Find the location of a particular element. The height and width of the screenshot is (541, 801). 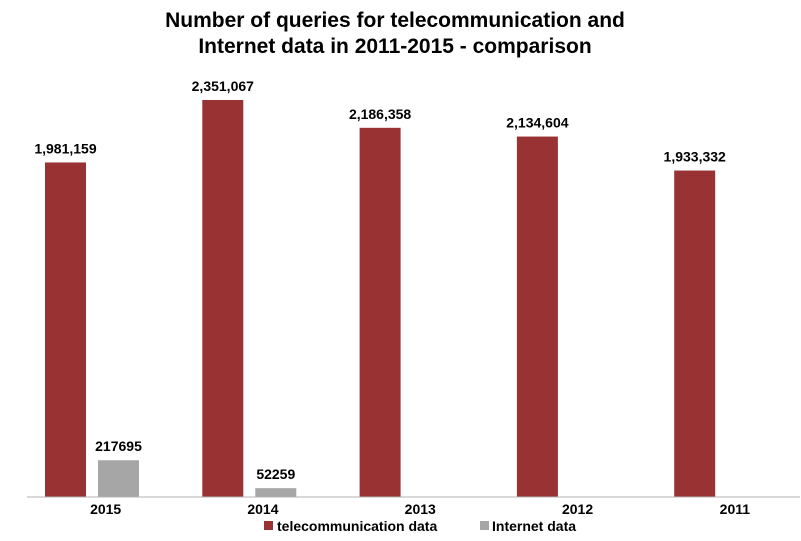

bar-internet-2015 is located at coordinates (118, 478).